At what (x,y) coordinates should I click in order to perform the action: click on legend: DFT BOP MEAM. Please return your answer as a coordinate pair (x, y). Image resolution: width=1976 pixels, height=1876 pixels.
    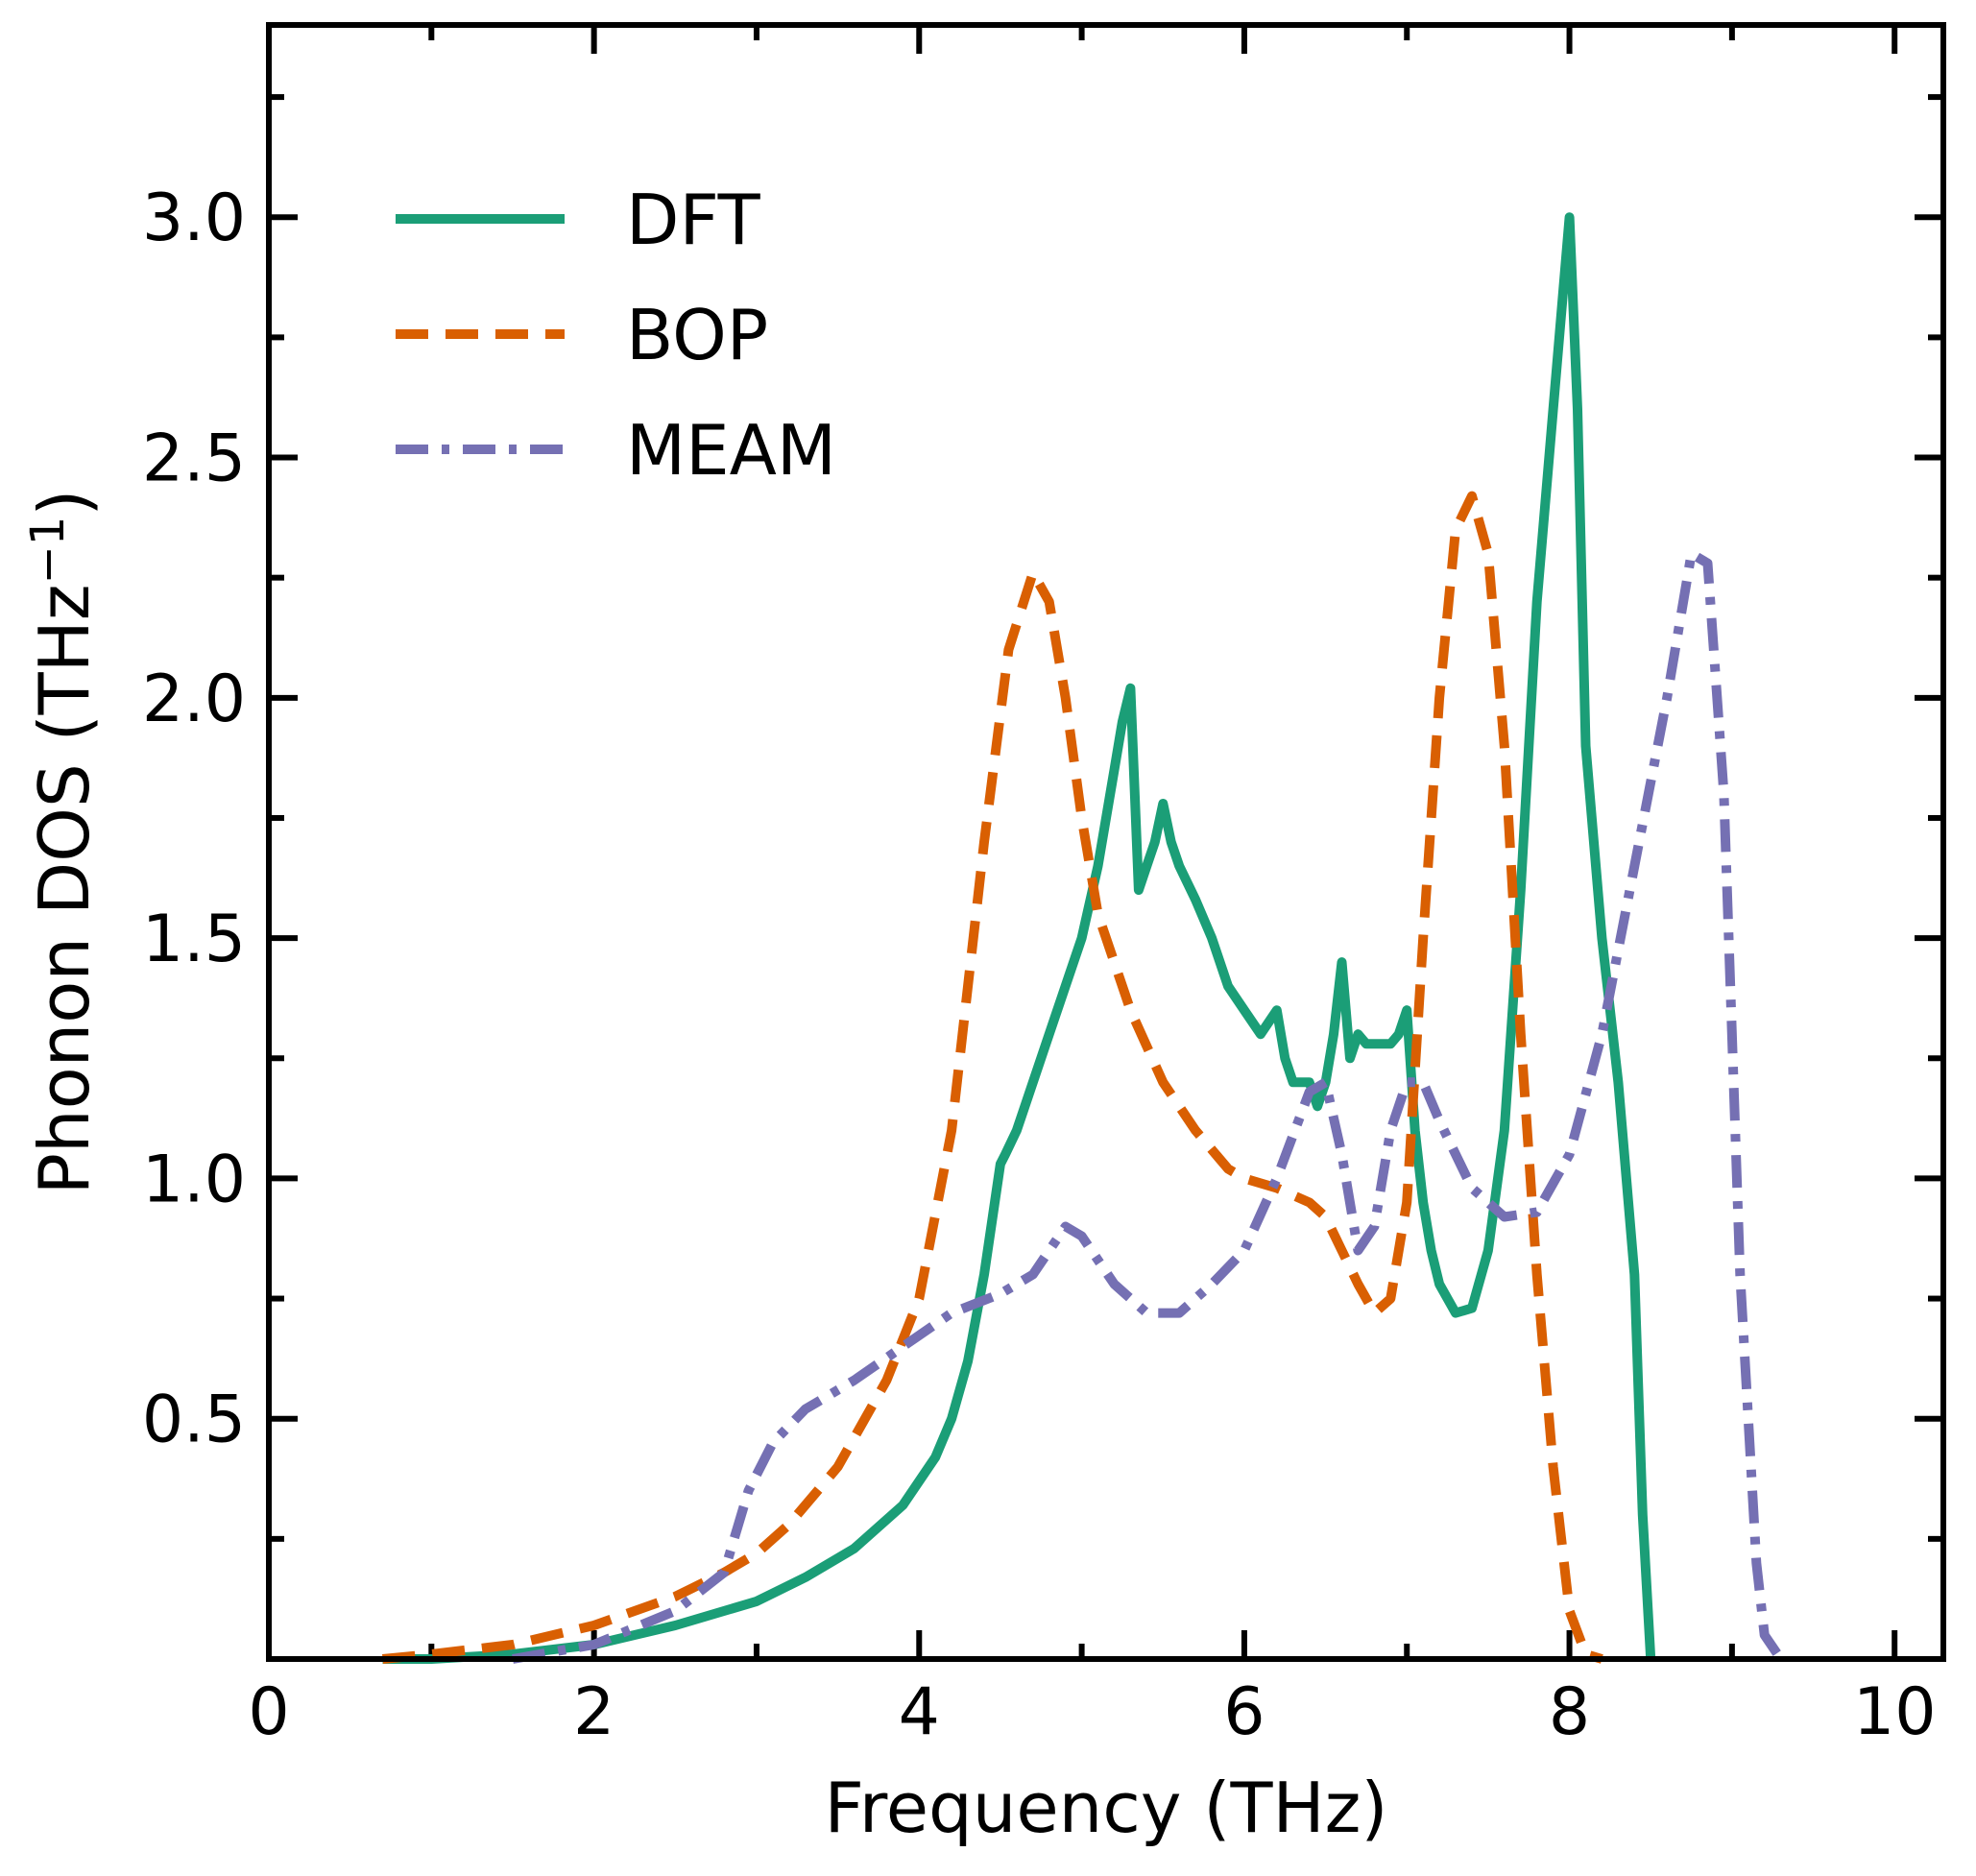
    Looking at the image, I should click on (616, 336).